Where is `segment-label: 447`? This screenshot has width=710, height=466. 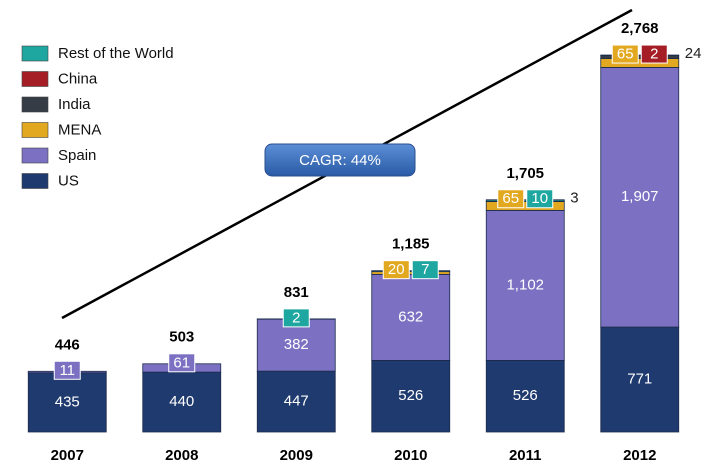
segment-label: 447 is located at coordinates (296, 401).